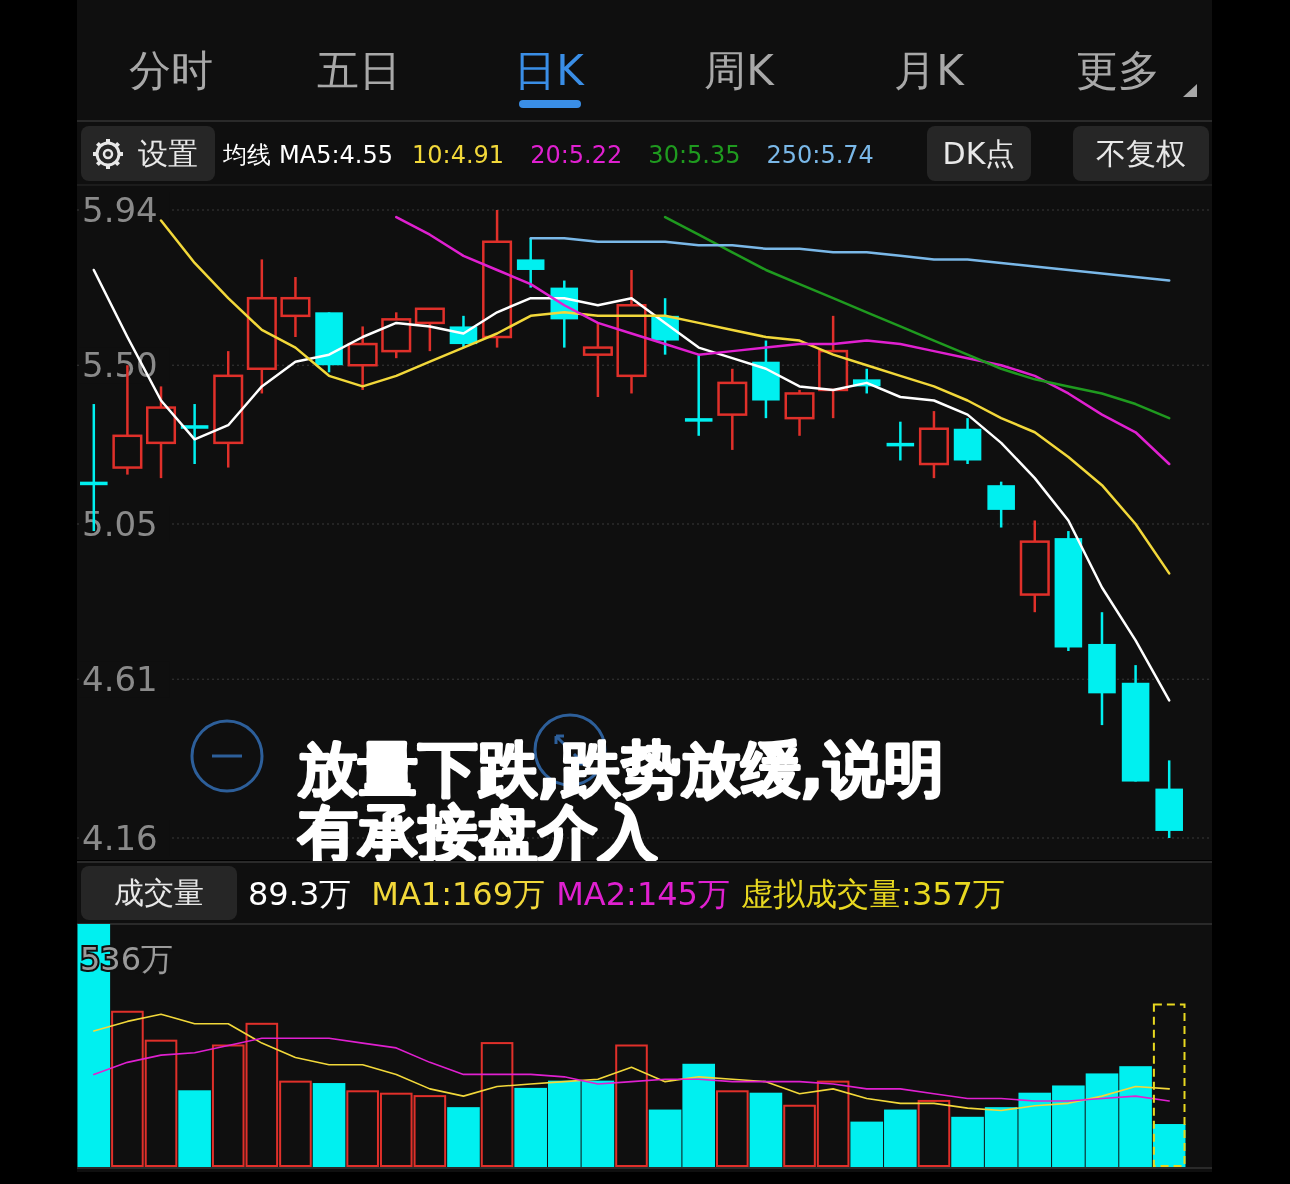 The height and width of the screenshot is (1184, 1290). What do you see at coordinates (159, 892) in the screenshot?
I see `legend-title: 成交量` at bounding box center [159, 892].